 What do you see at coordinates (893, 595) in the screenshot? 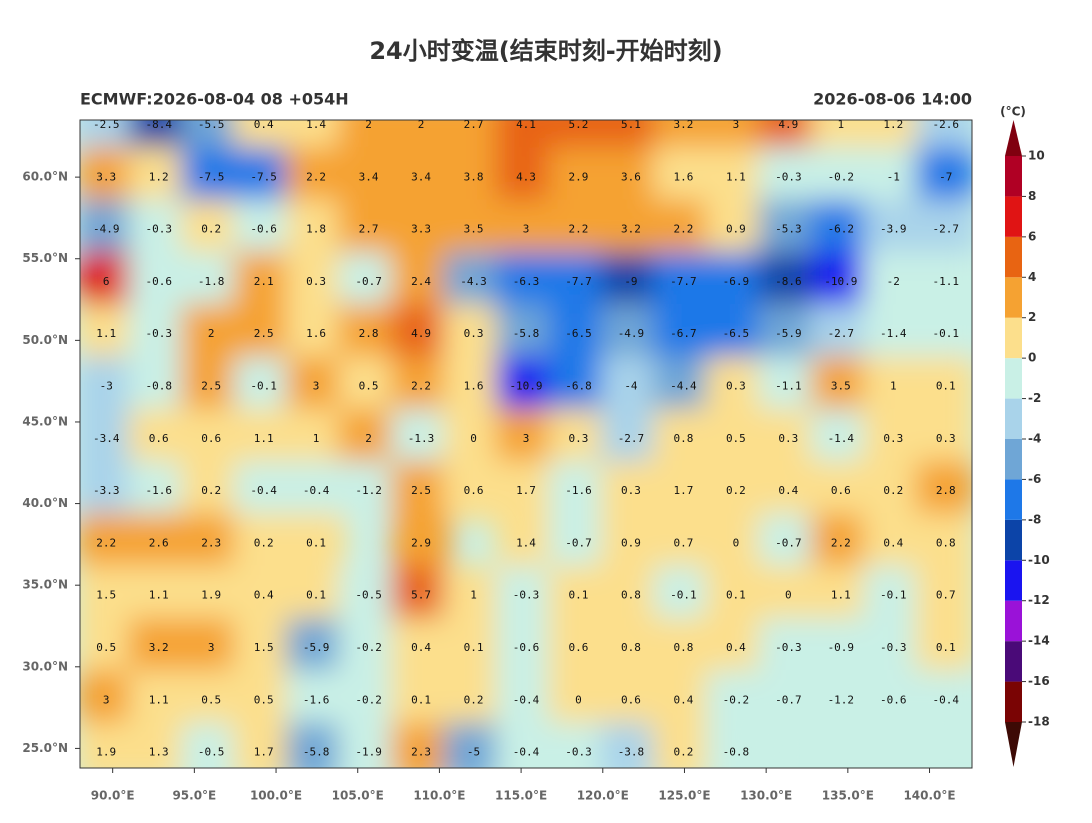
I see `grid-value: -0.1` at bounding box center [893, 595].